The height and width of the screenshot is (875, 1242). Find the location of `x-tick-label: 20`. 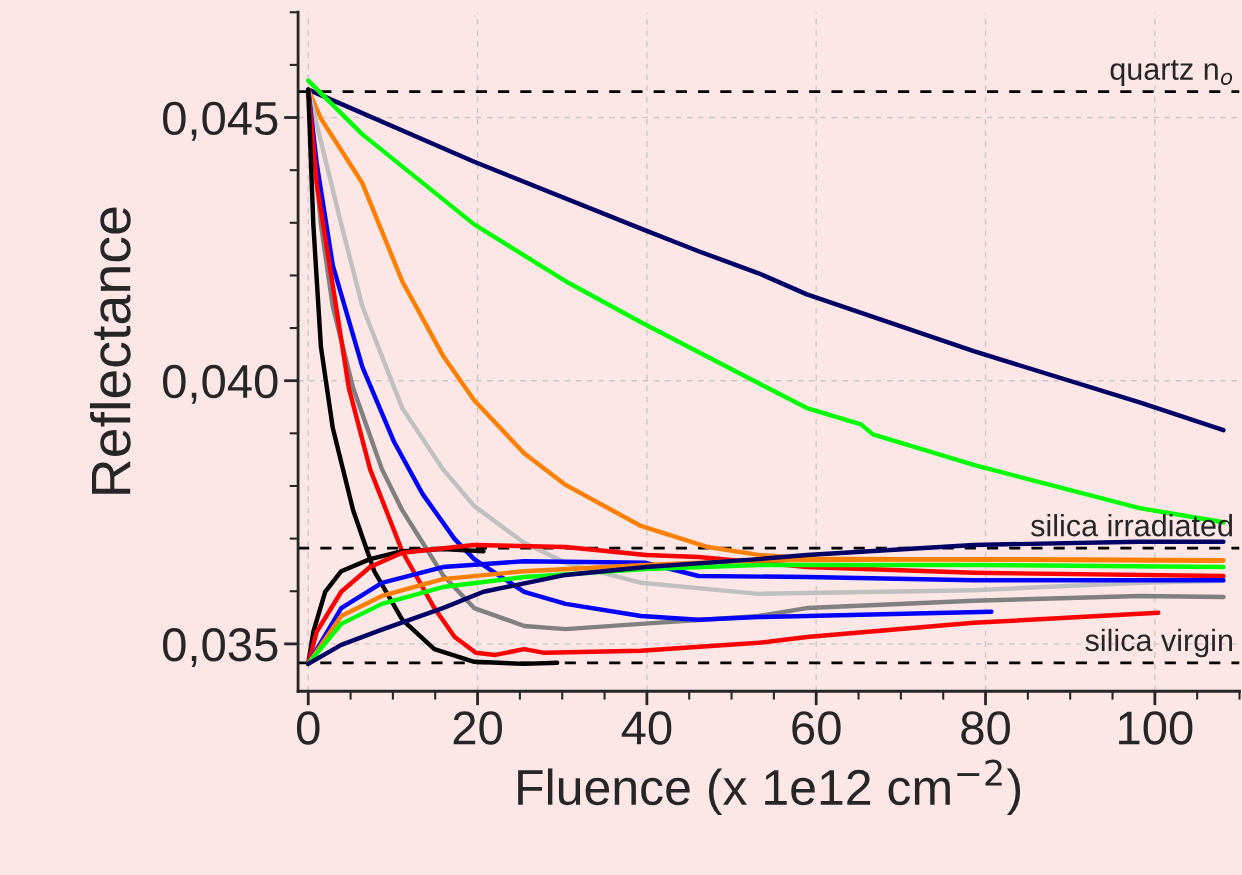

x-tick-label: 20 is located at coordinates (477, 728).